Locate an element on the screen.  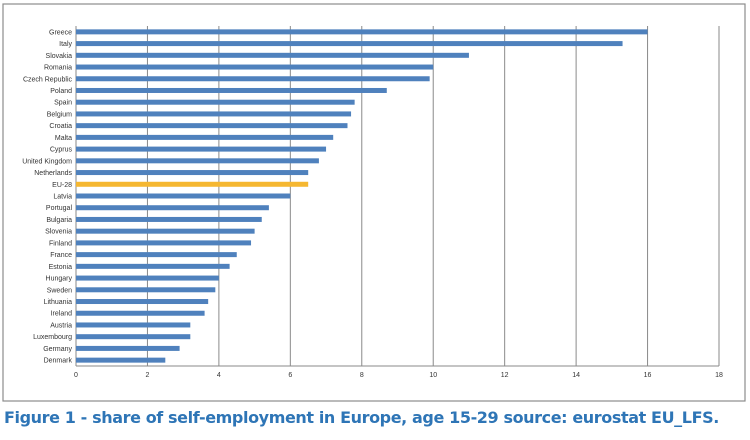
category-label: Greece is located at coordinates (60, 32).